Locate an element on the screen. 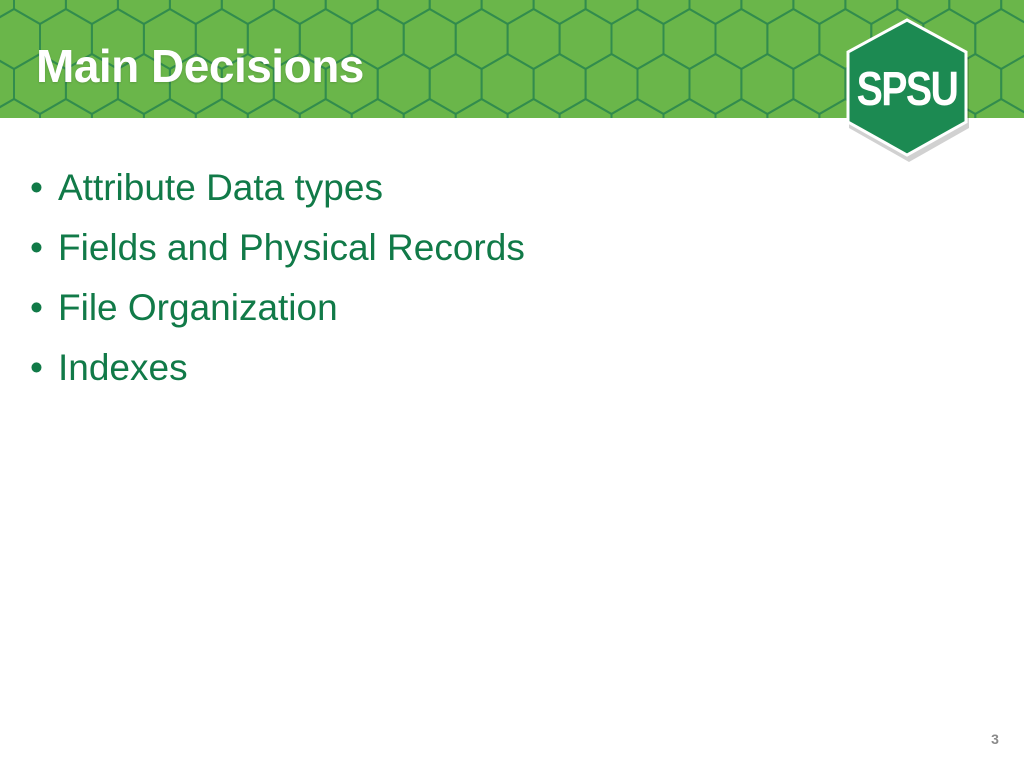 The image size is (1024, 768). hexagon-logo-icon is located at coordinates (907, 90).